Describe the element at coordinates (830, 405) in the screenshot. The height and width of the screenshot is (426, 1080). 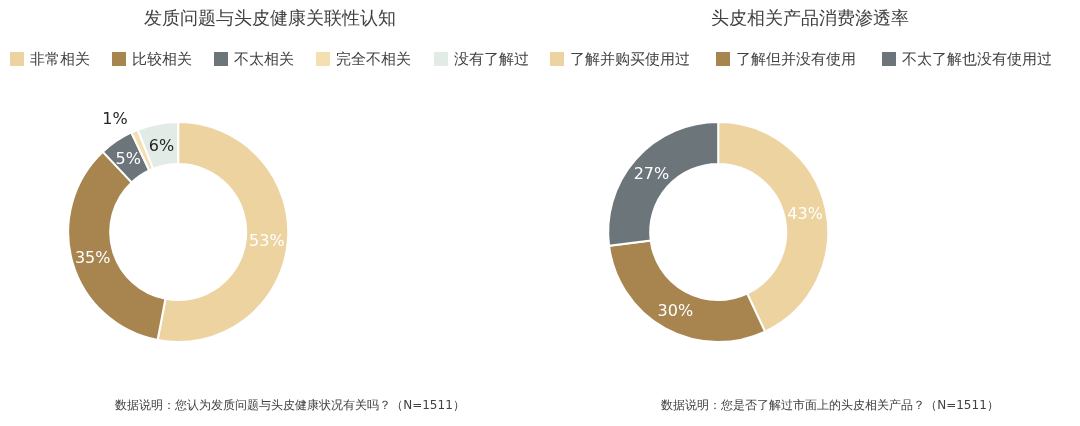
I see `text: 数据说明：您是否了解过市面上的头皮相关产品？（N=1511）` at that location.